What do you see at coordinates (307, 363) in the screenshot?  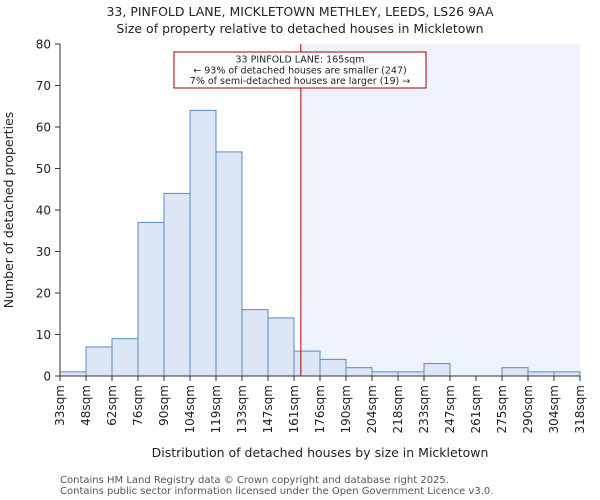 I see `histogram-bar-161sqm` at bounding box center [307, 363].